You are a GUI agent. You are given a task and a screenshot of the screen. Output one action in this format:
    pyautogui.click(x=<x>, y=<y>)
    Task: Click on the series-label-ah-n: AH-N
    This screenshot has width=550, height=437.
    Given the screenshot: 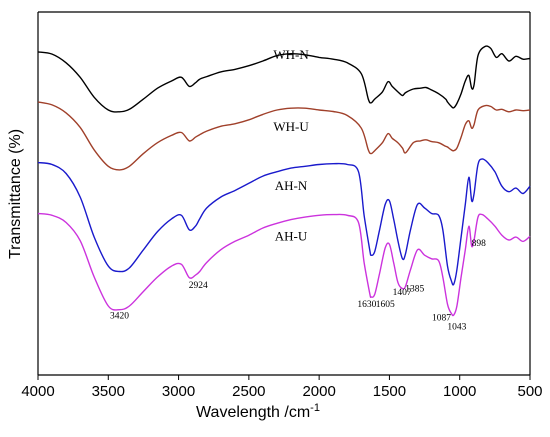 What is the action you would take?
    pyautogui.click(x=291, y=185)
    